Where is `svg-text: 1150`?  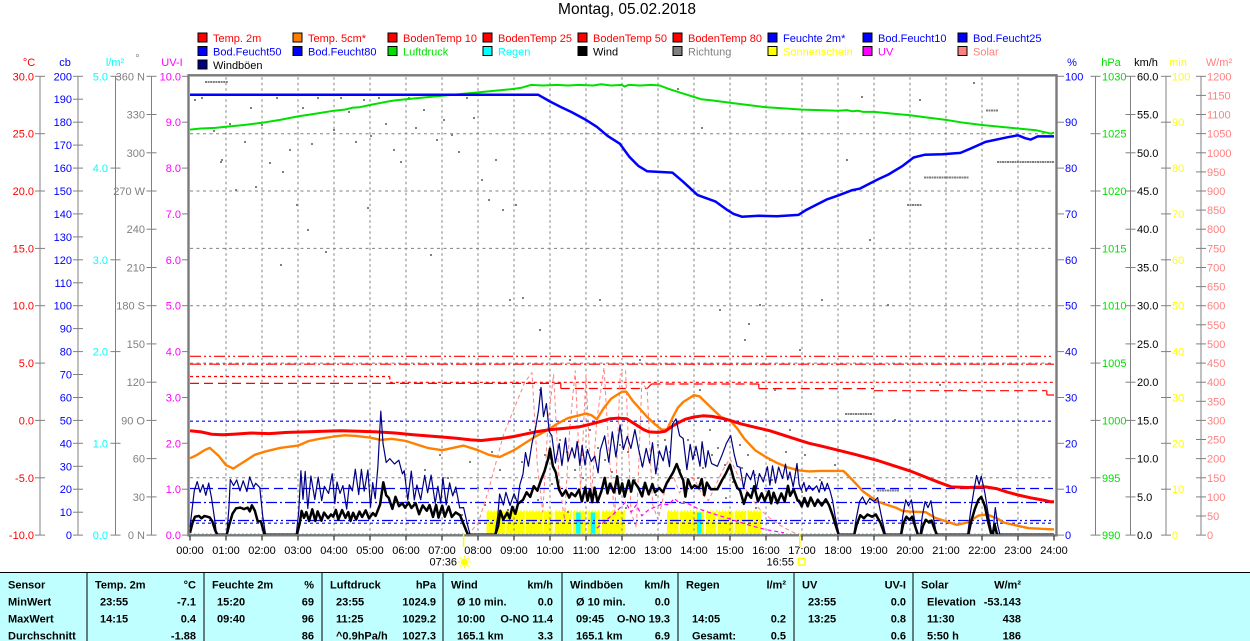
svg-text: 1150 is located at coordinates (1219, 96).